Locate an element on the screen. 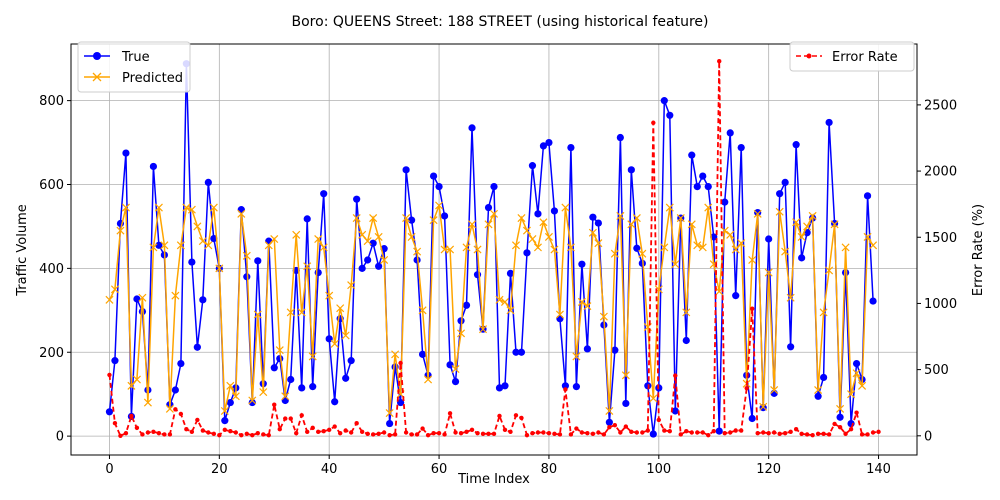 The width and height of the screenshot is (1000, 500). y-tick-label-left: 800 is located at coordinates (51, 101).